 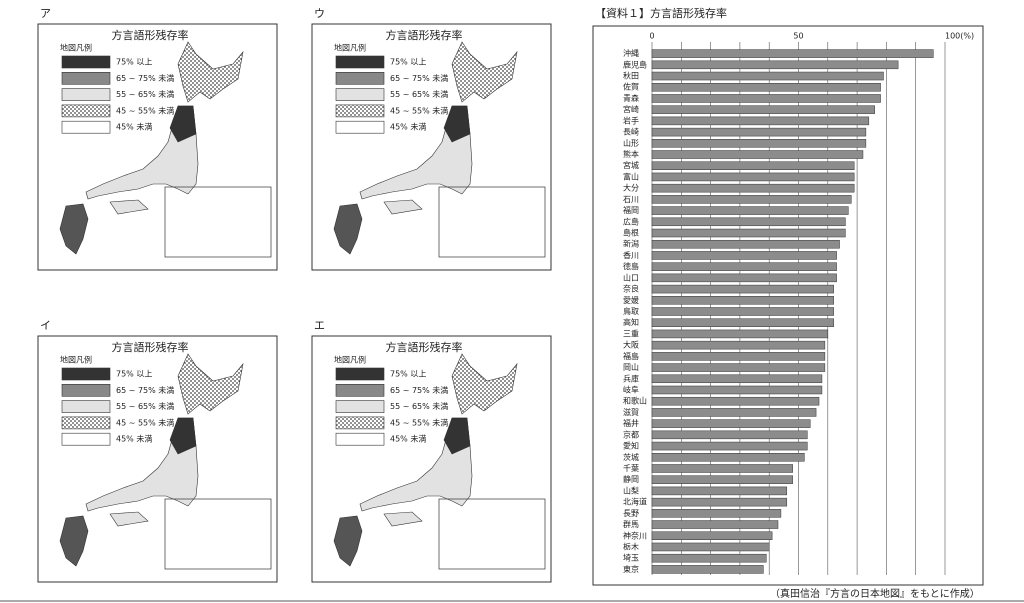 I want to click on category-label: 岡山, so click(x=631, y=367).